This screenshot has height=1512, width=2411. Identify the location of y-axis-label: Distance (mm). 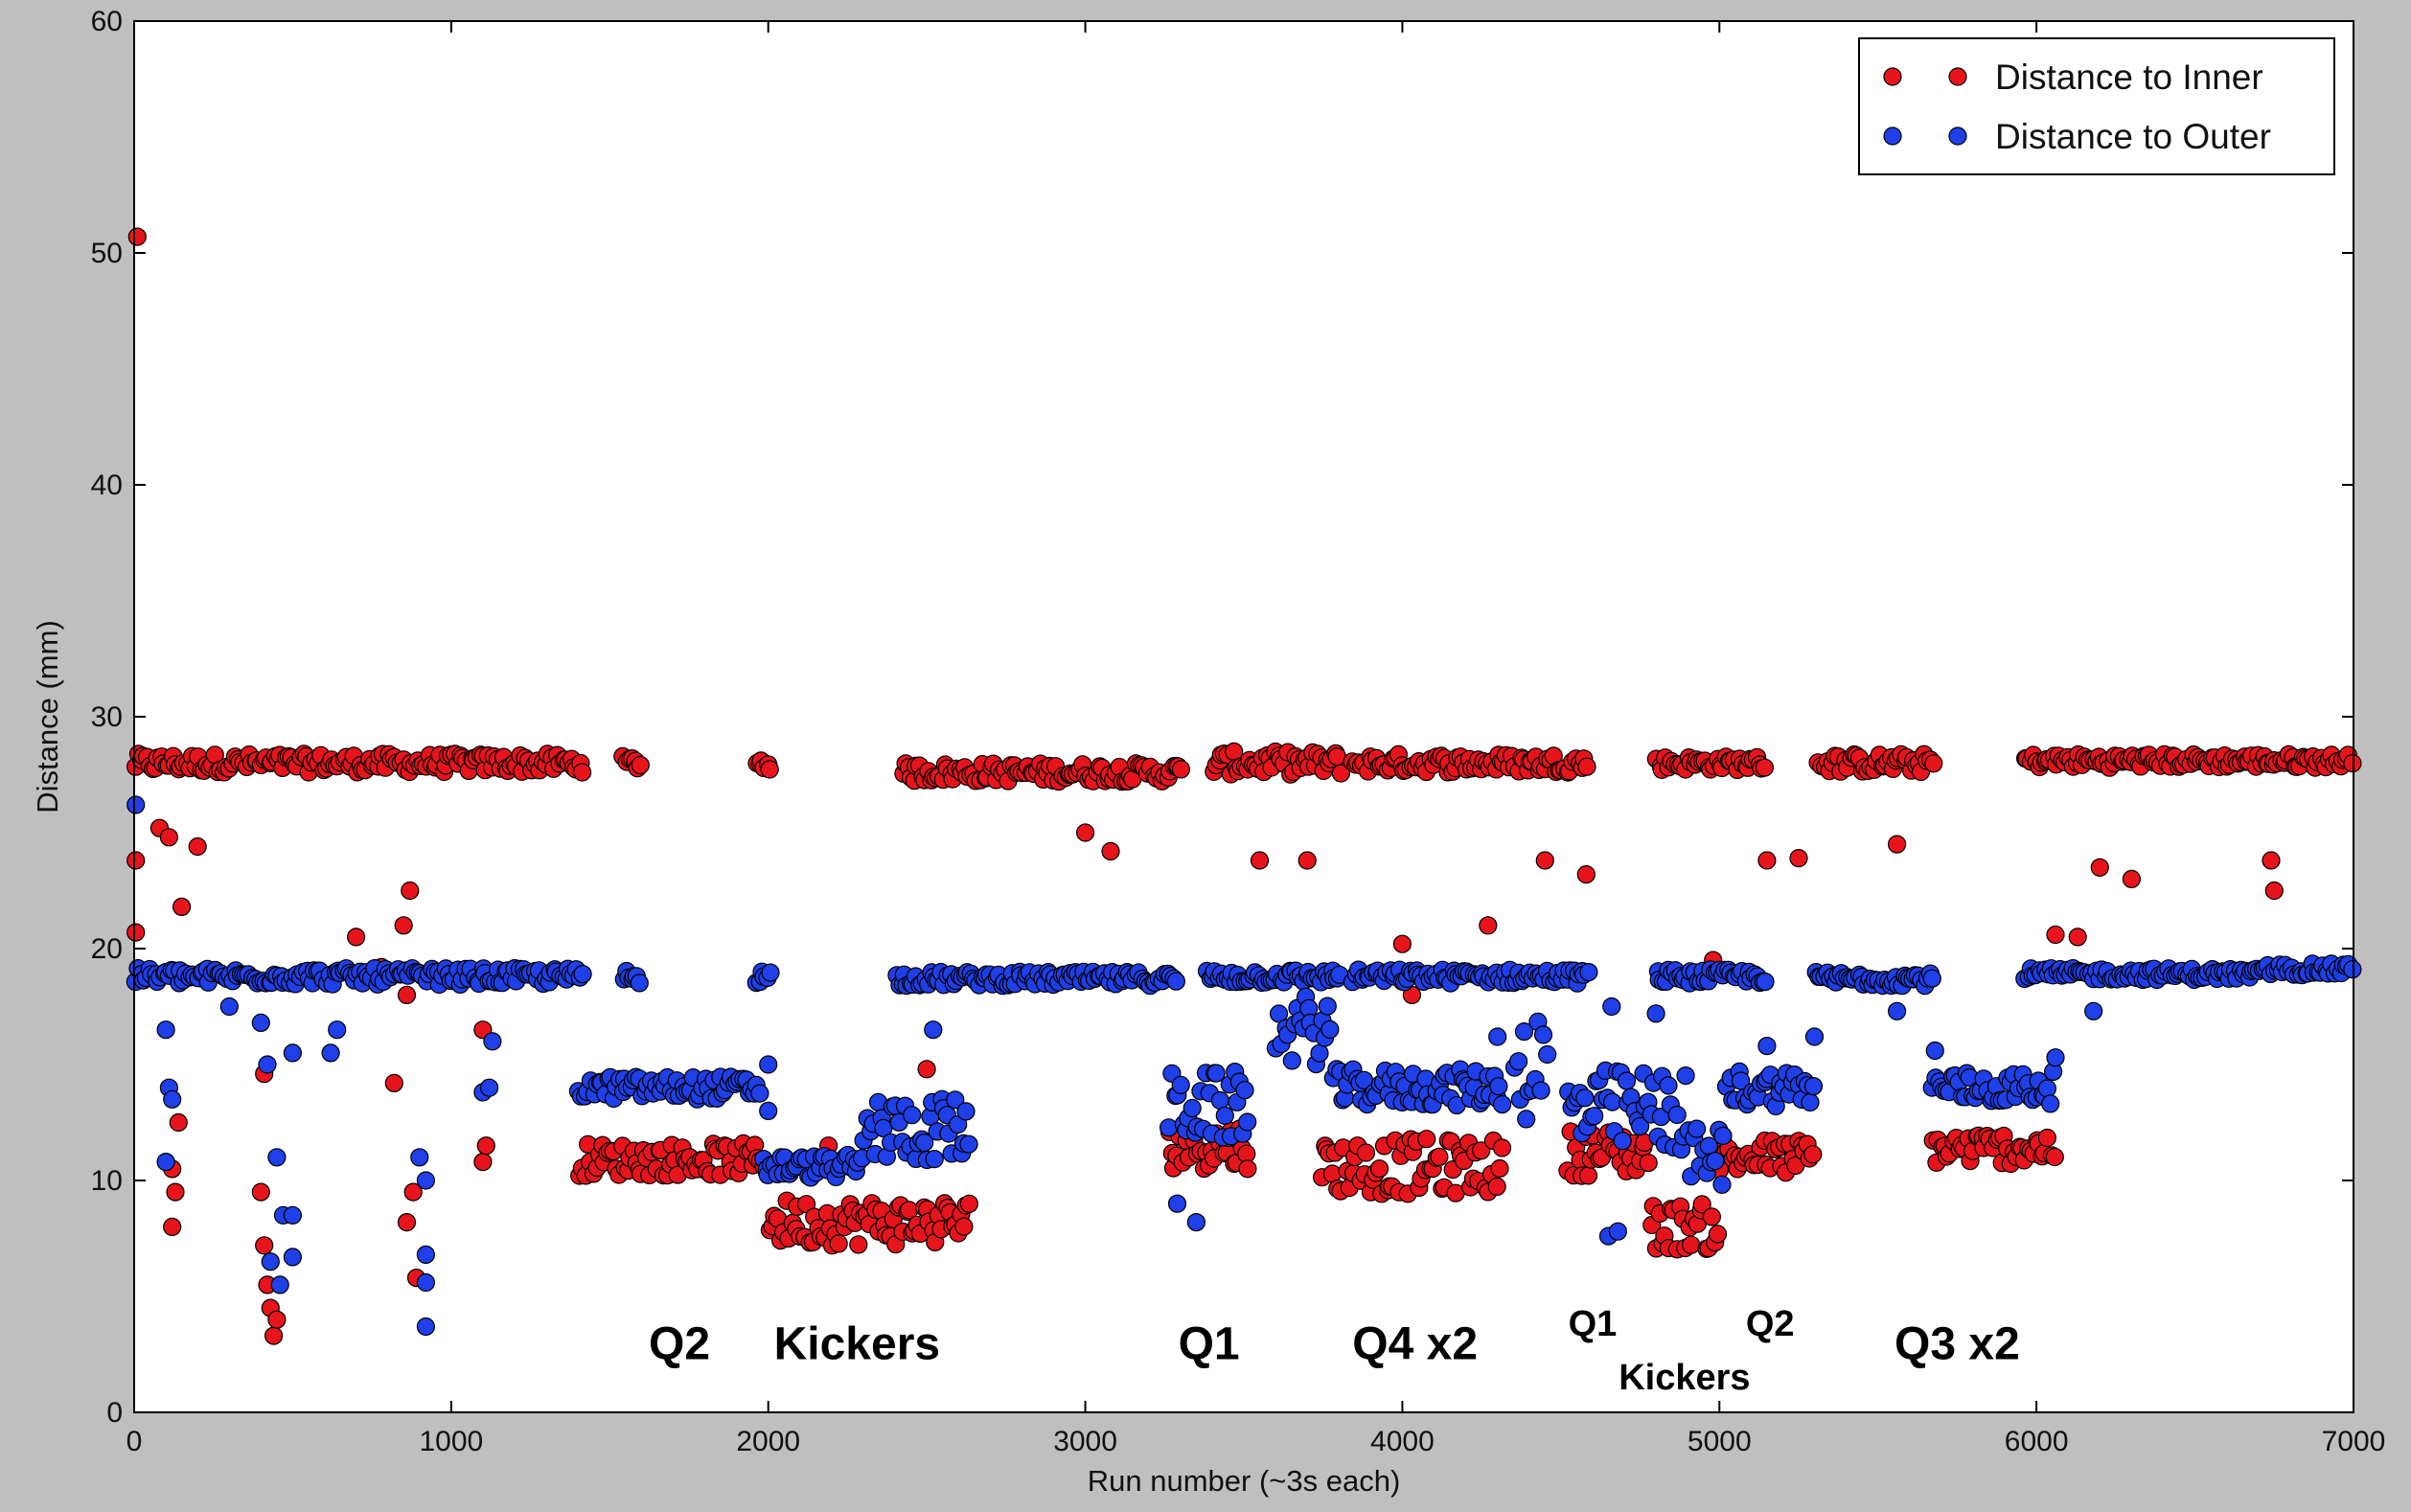
(47, 717).